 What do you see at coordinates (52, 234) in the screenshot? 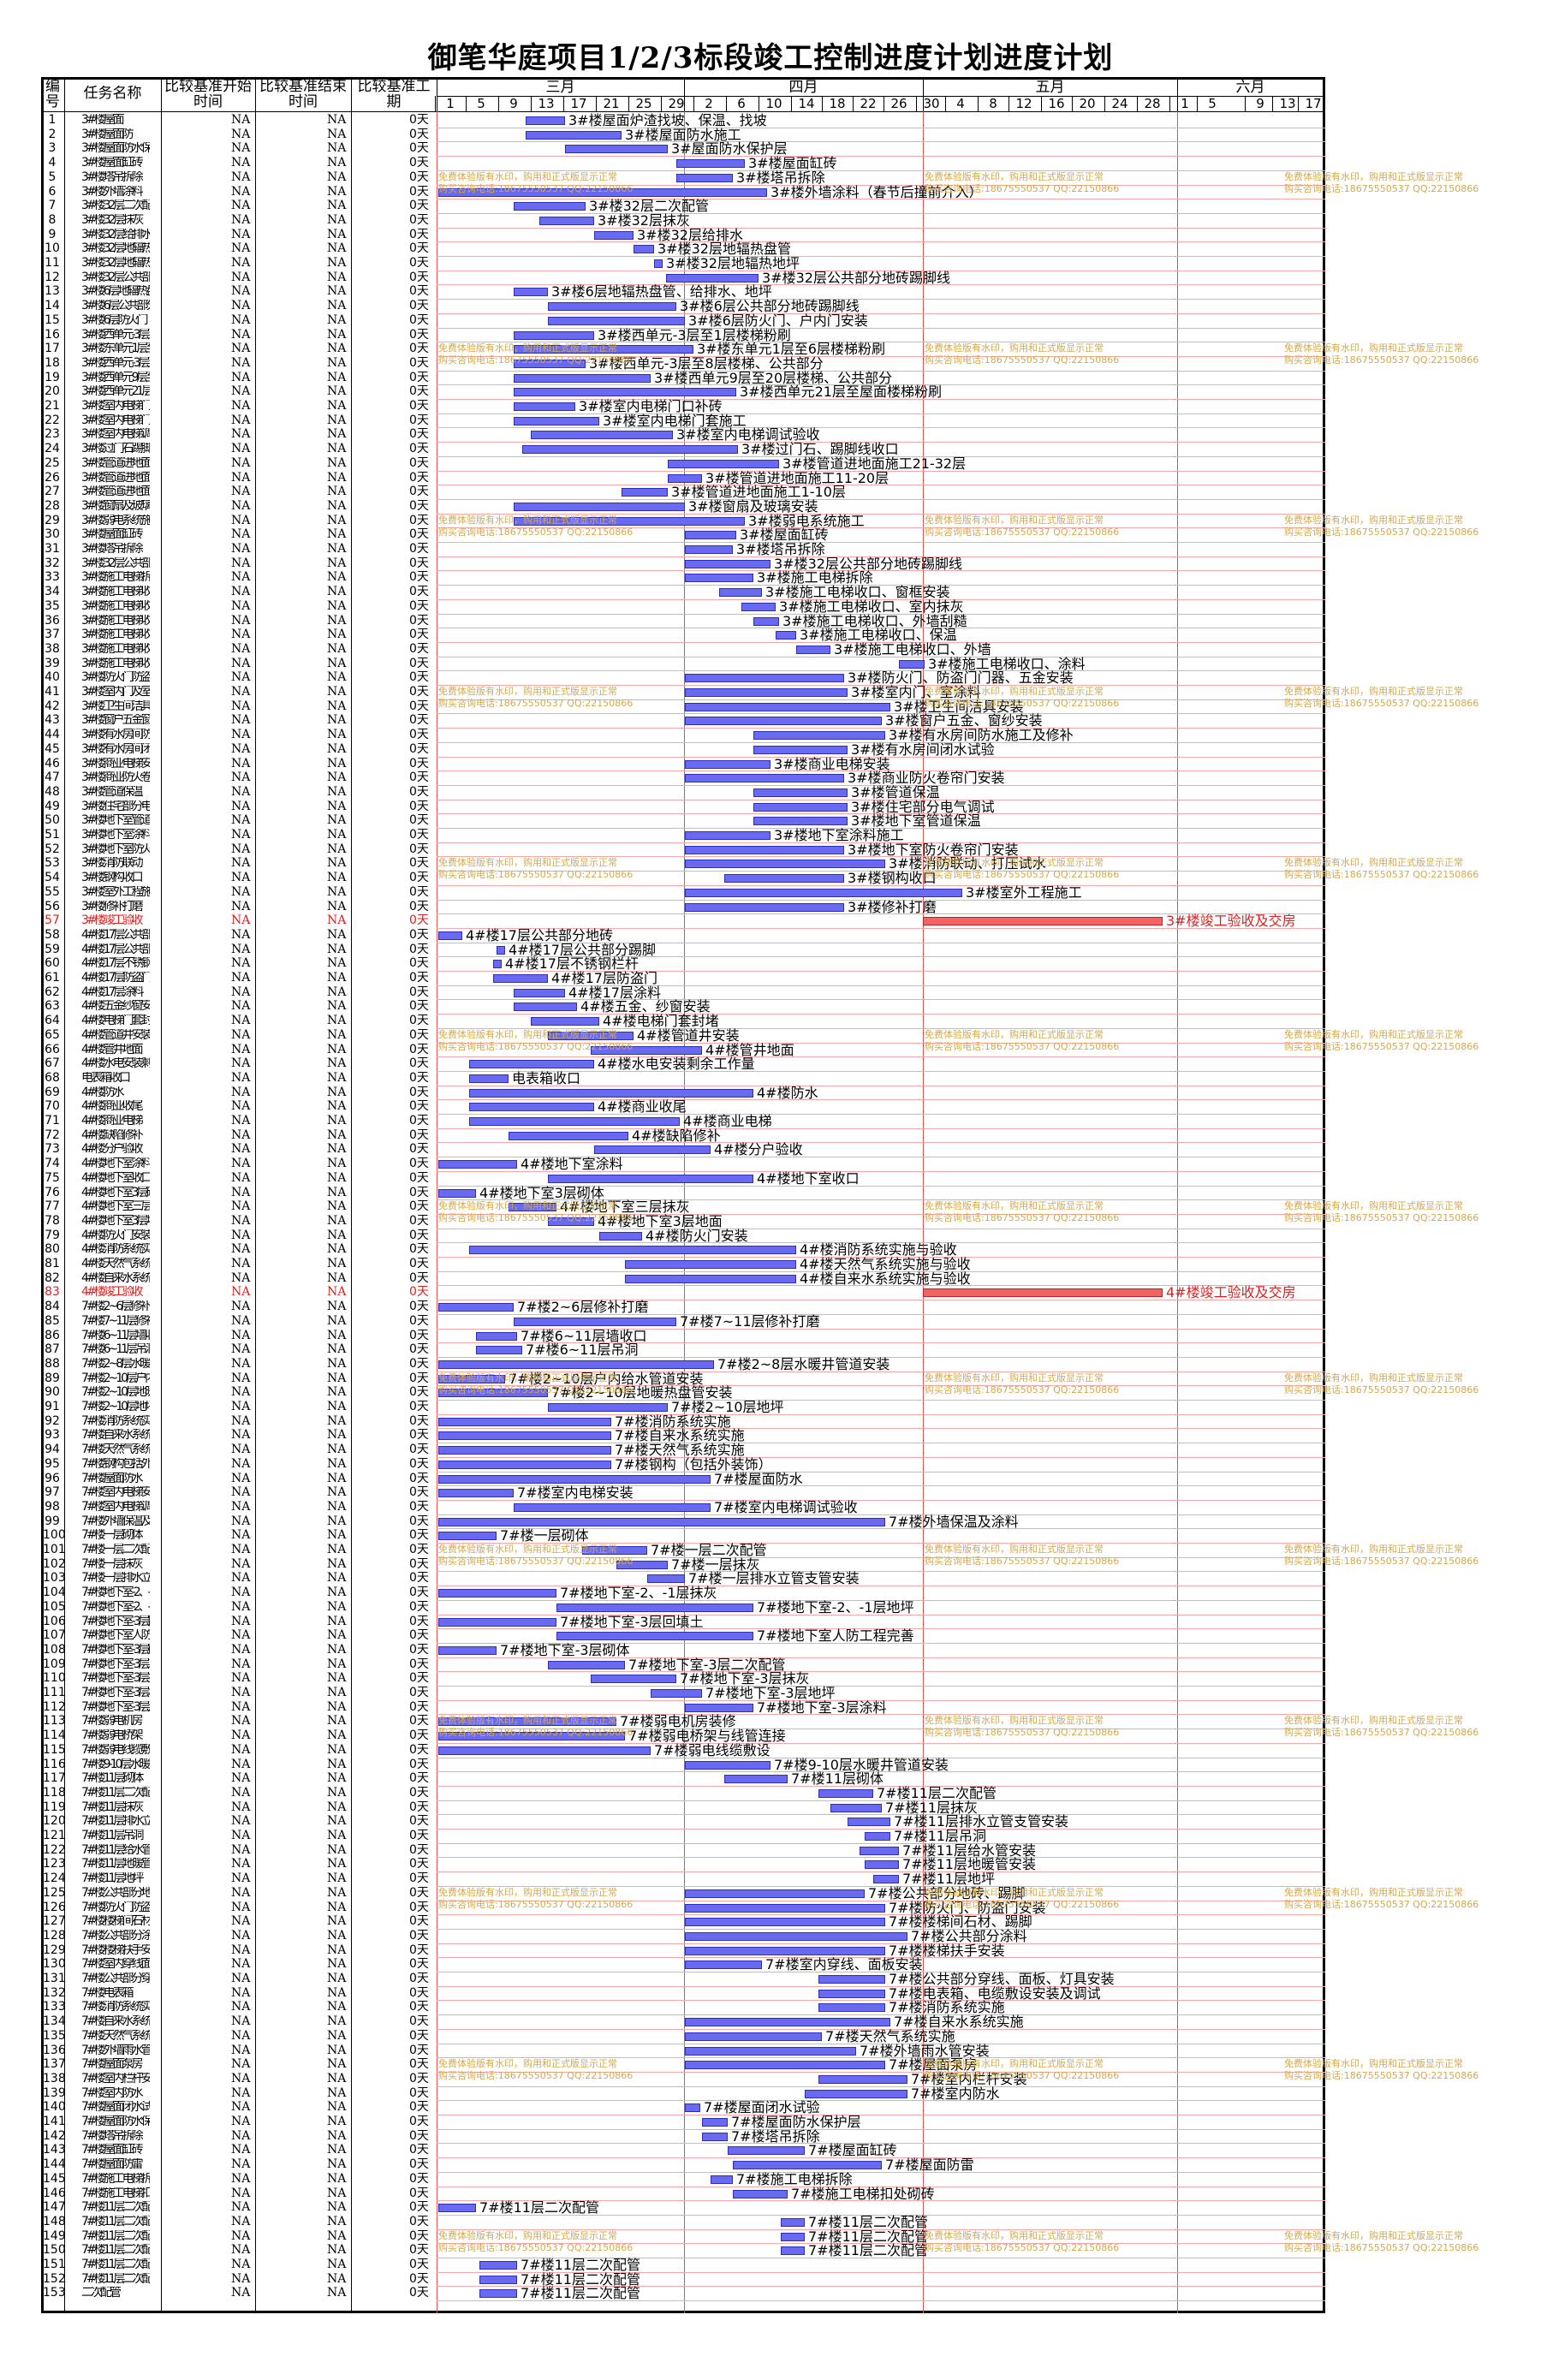
I see `row-number: 9` at bounding box center [52, 234].